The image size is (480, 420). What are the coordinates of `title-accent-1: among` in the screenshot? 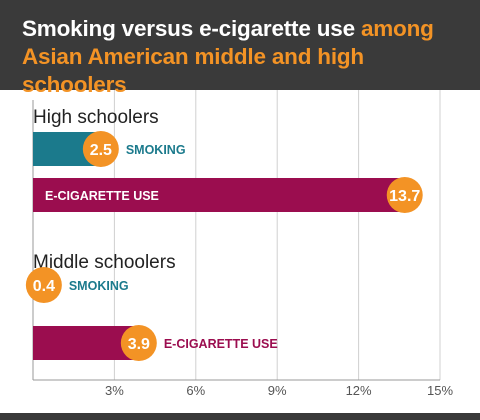 It's located at (397, 28).